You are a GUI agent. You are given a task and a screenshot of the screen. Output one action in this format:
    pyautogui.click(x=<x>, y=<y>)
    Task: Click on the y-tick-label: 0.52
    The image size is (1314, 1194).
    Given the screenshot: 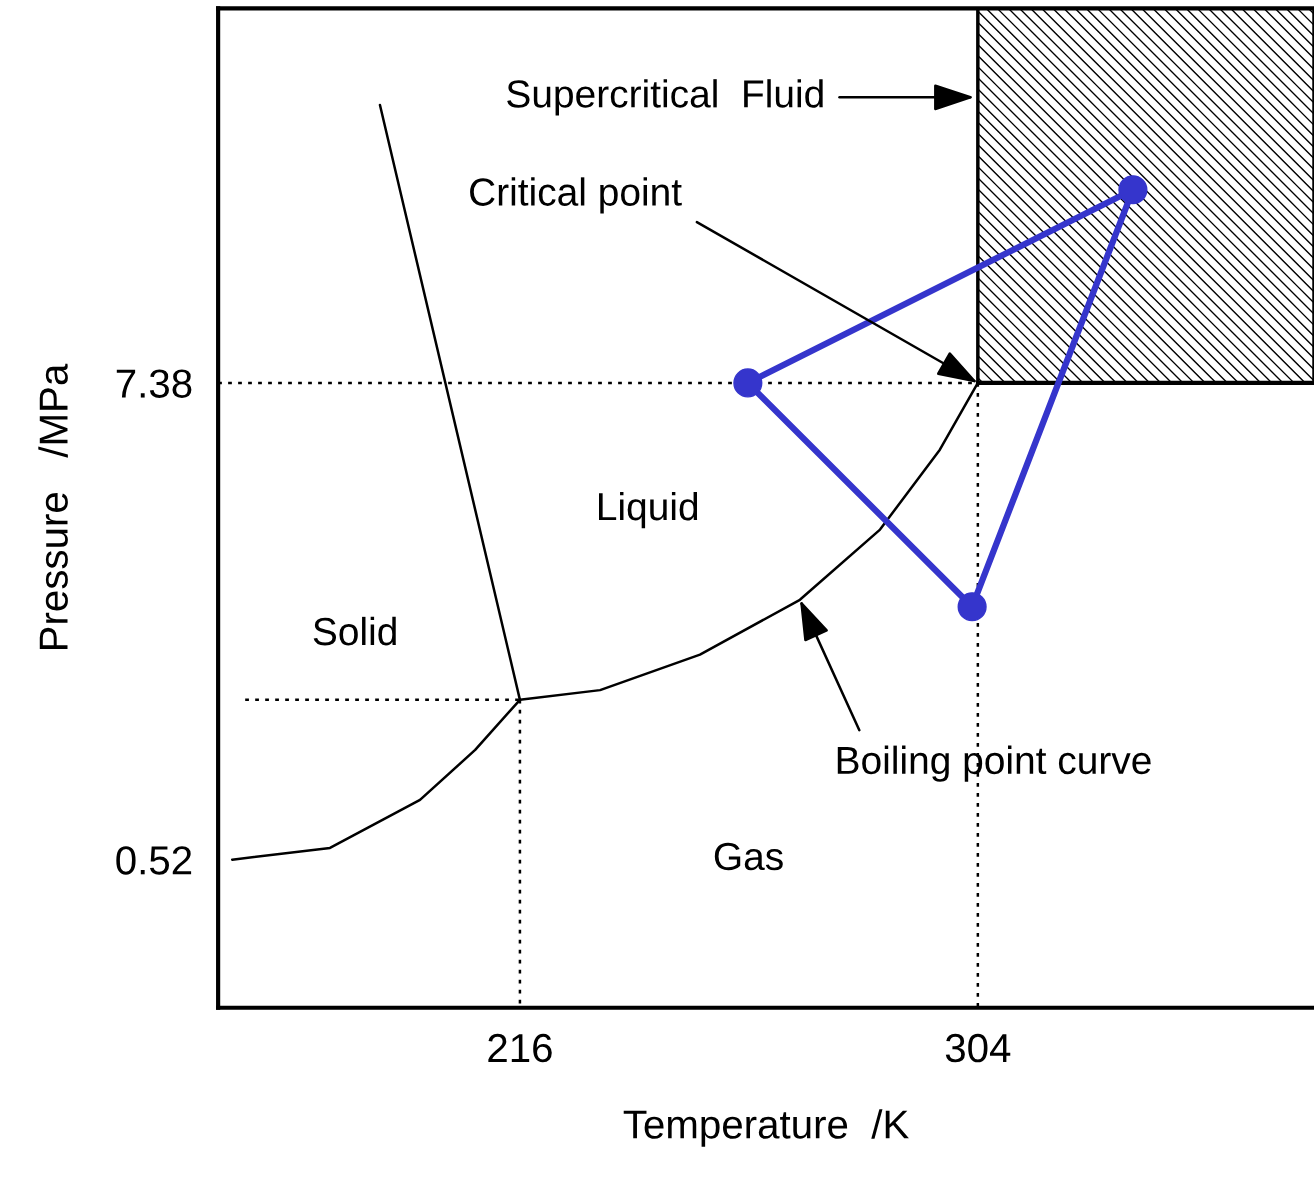 What is the action you would take?
    pyautogui.click(x=154, y=860)
    